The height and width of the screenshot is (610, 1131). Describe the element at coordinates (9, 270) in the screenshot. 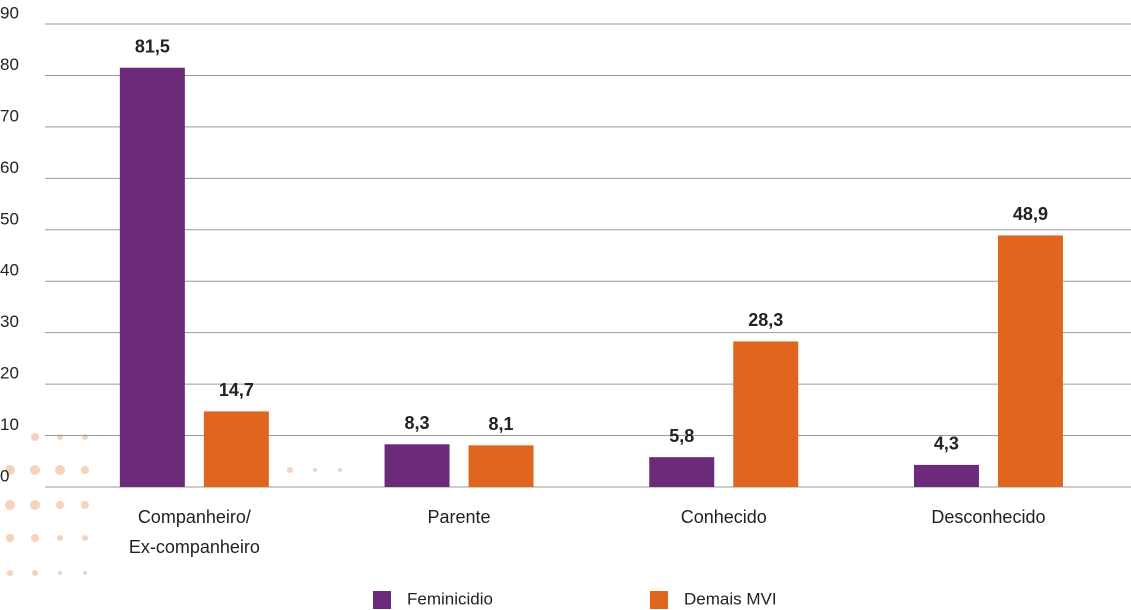

I see `y-tick-label: 40` at that location.